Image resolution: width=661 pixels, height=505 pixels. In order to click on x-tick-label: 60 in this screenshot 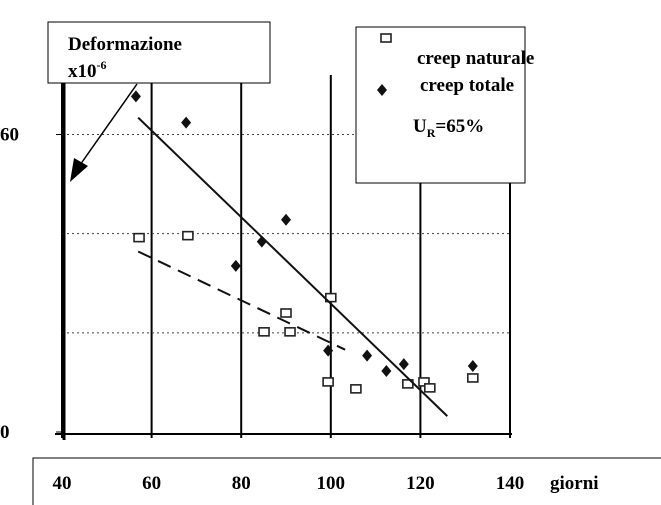, I will do `click(151, 483)`.